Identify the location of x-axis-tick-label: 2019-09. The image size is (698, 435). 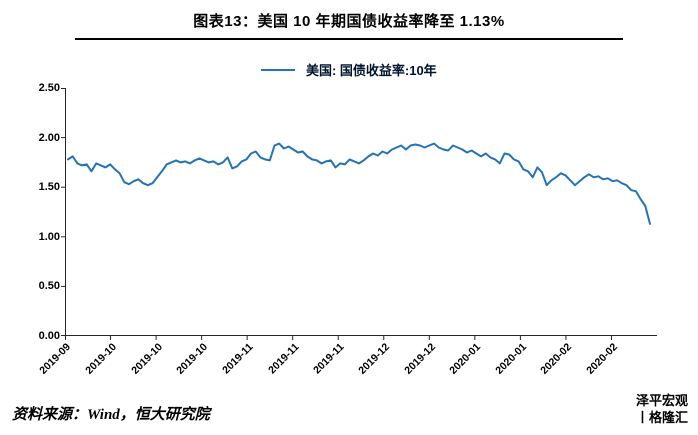
(55, 359).